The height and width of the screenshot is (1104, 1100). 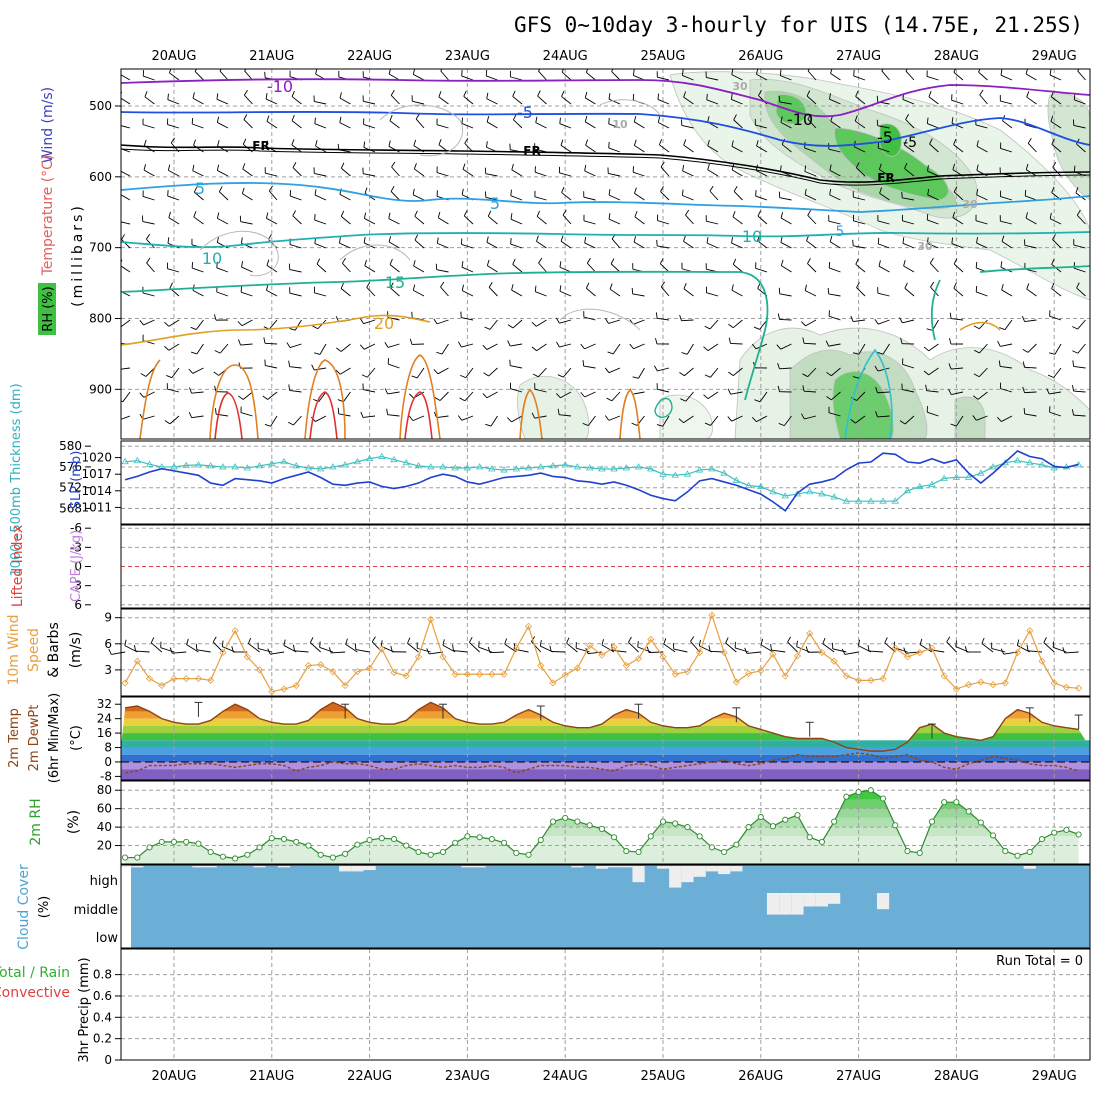 I want to click on contour-label: FR, so click(x=531, y=151).